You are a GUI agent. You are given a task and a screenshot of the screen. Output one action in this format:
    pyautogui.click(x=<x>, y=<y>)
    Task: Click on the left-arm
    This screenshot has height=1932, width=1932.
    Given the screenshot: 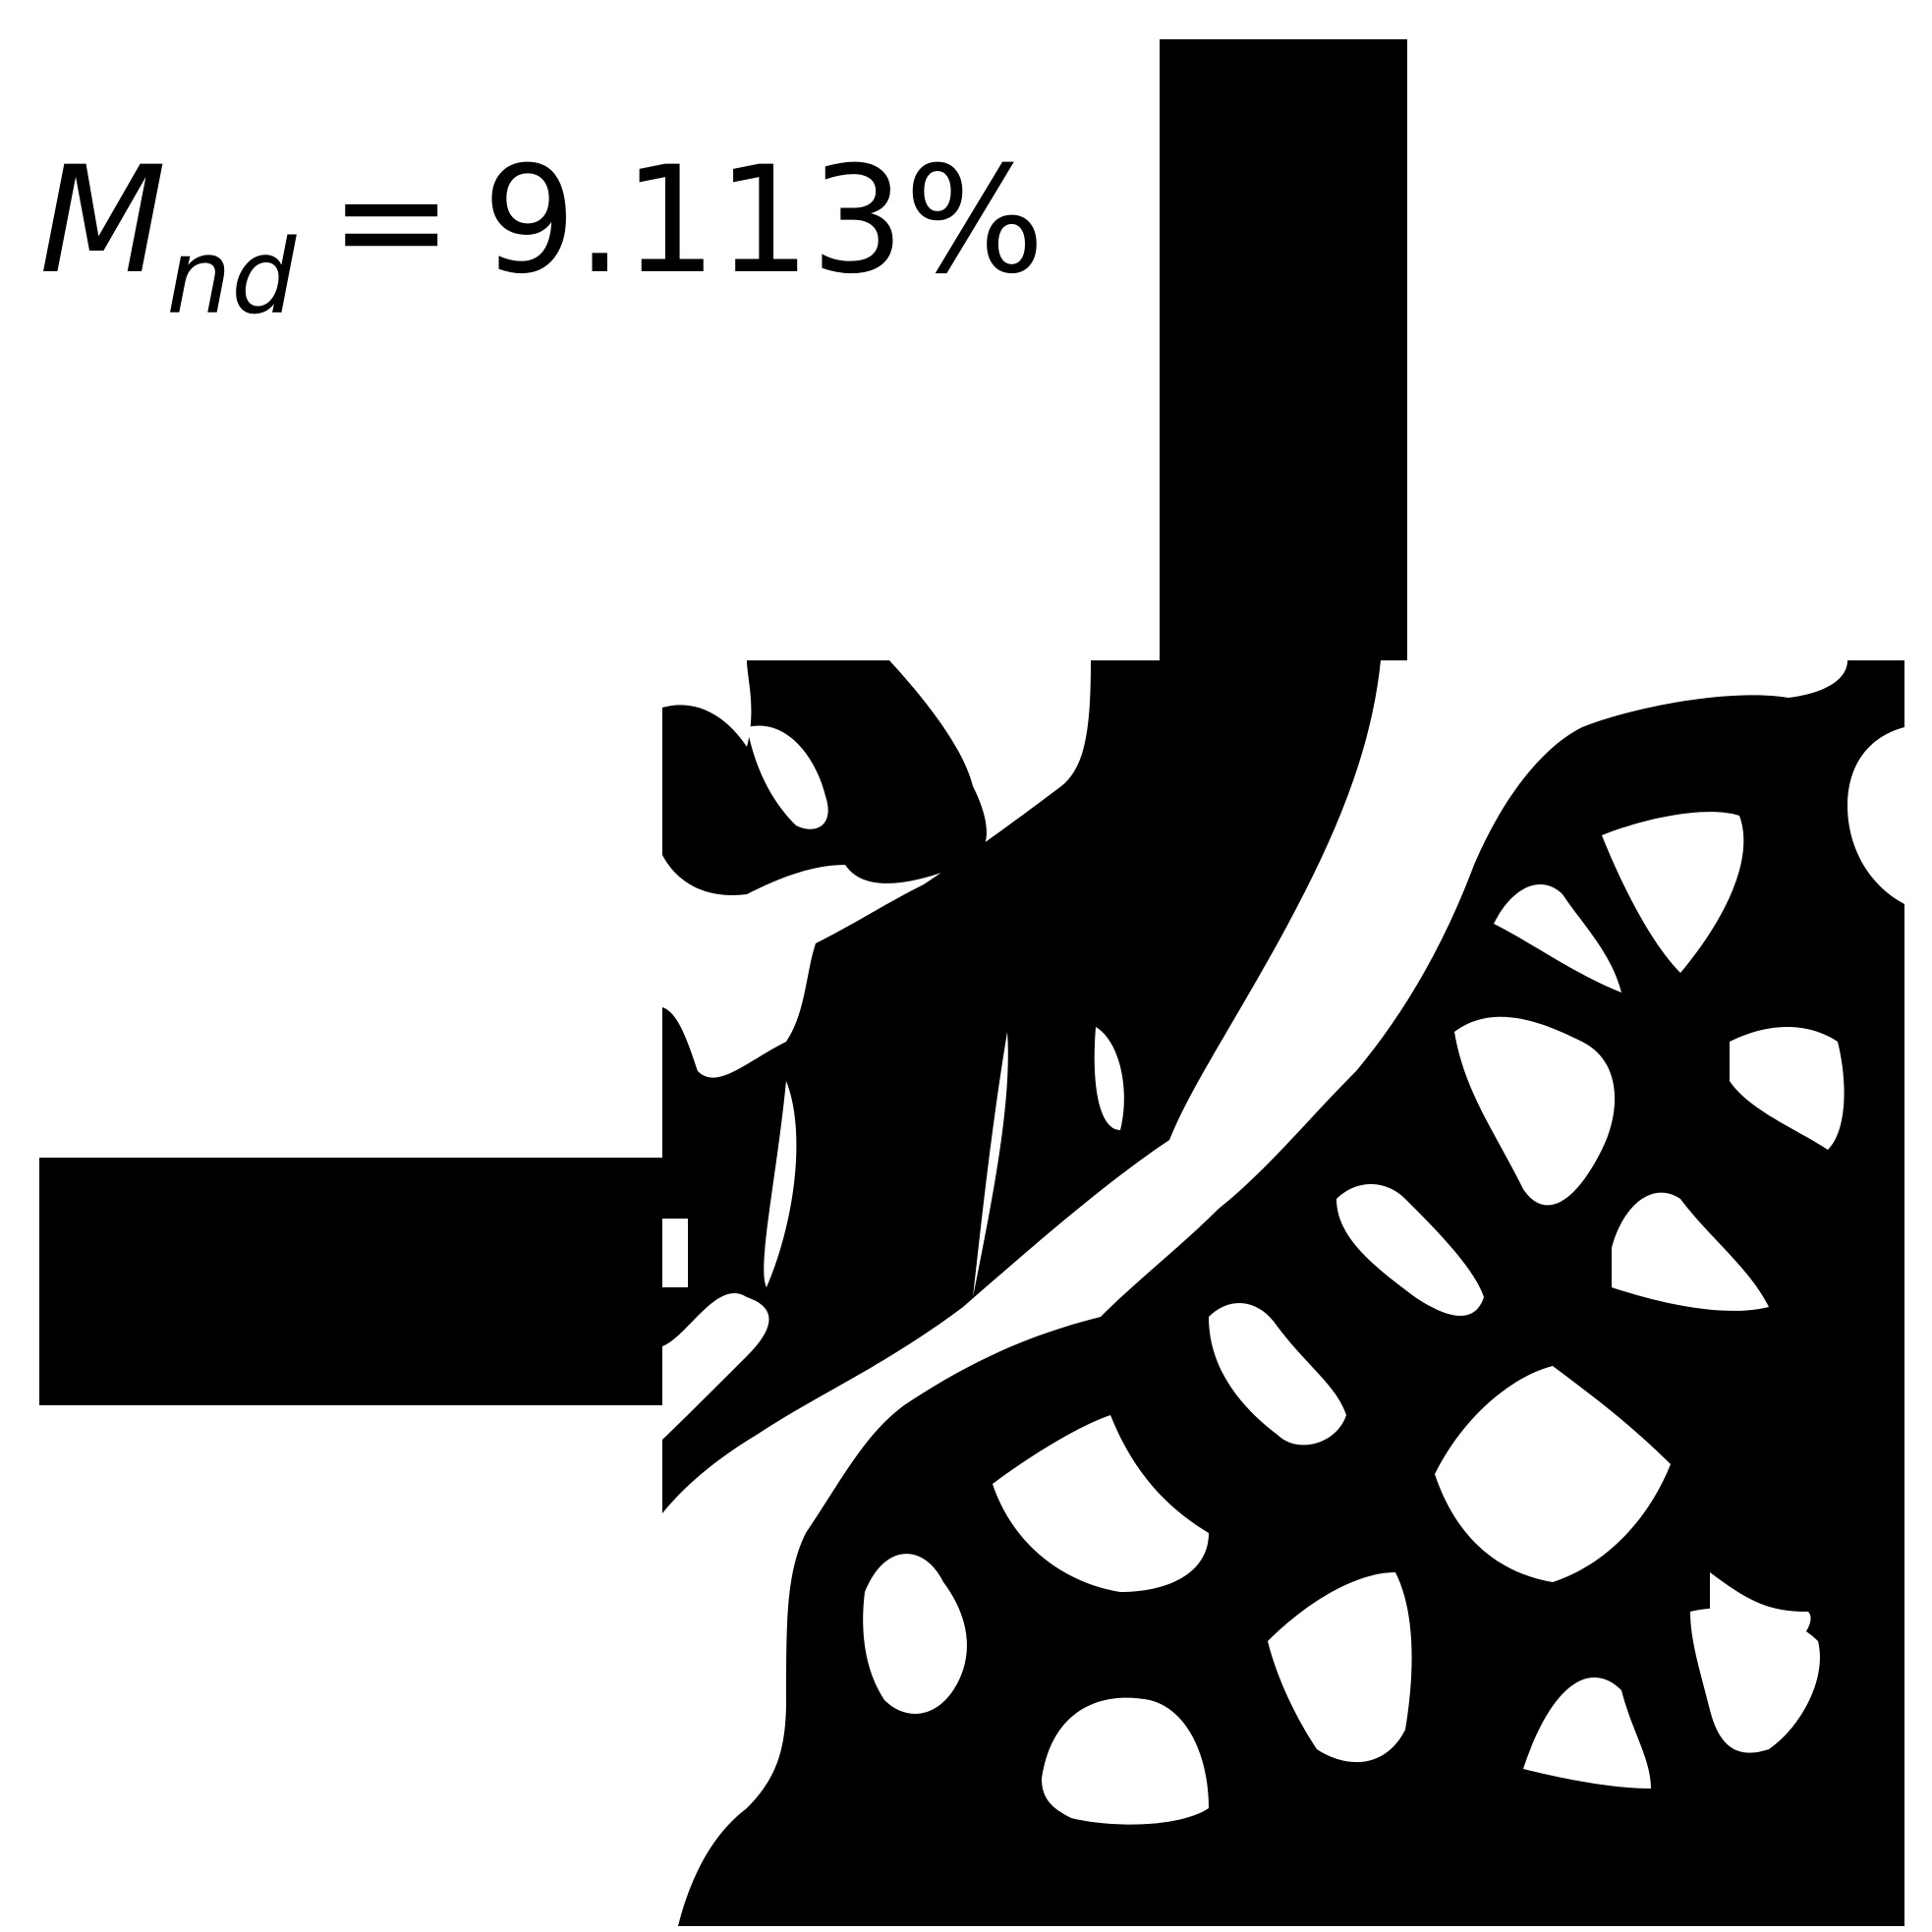 What is the action you would take?
    pyautogui.click(x=350, y=1282)
    